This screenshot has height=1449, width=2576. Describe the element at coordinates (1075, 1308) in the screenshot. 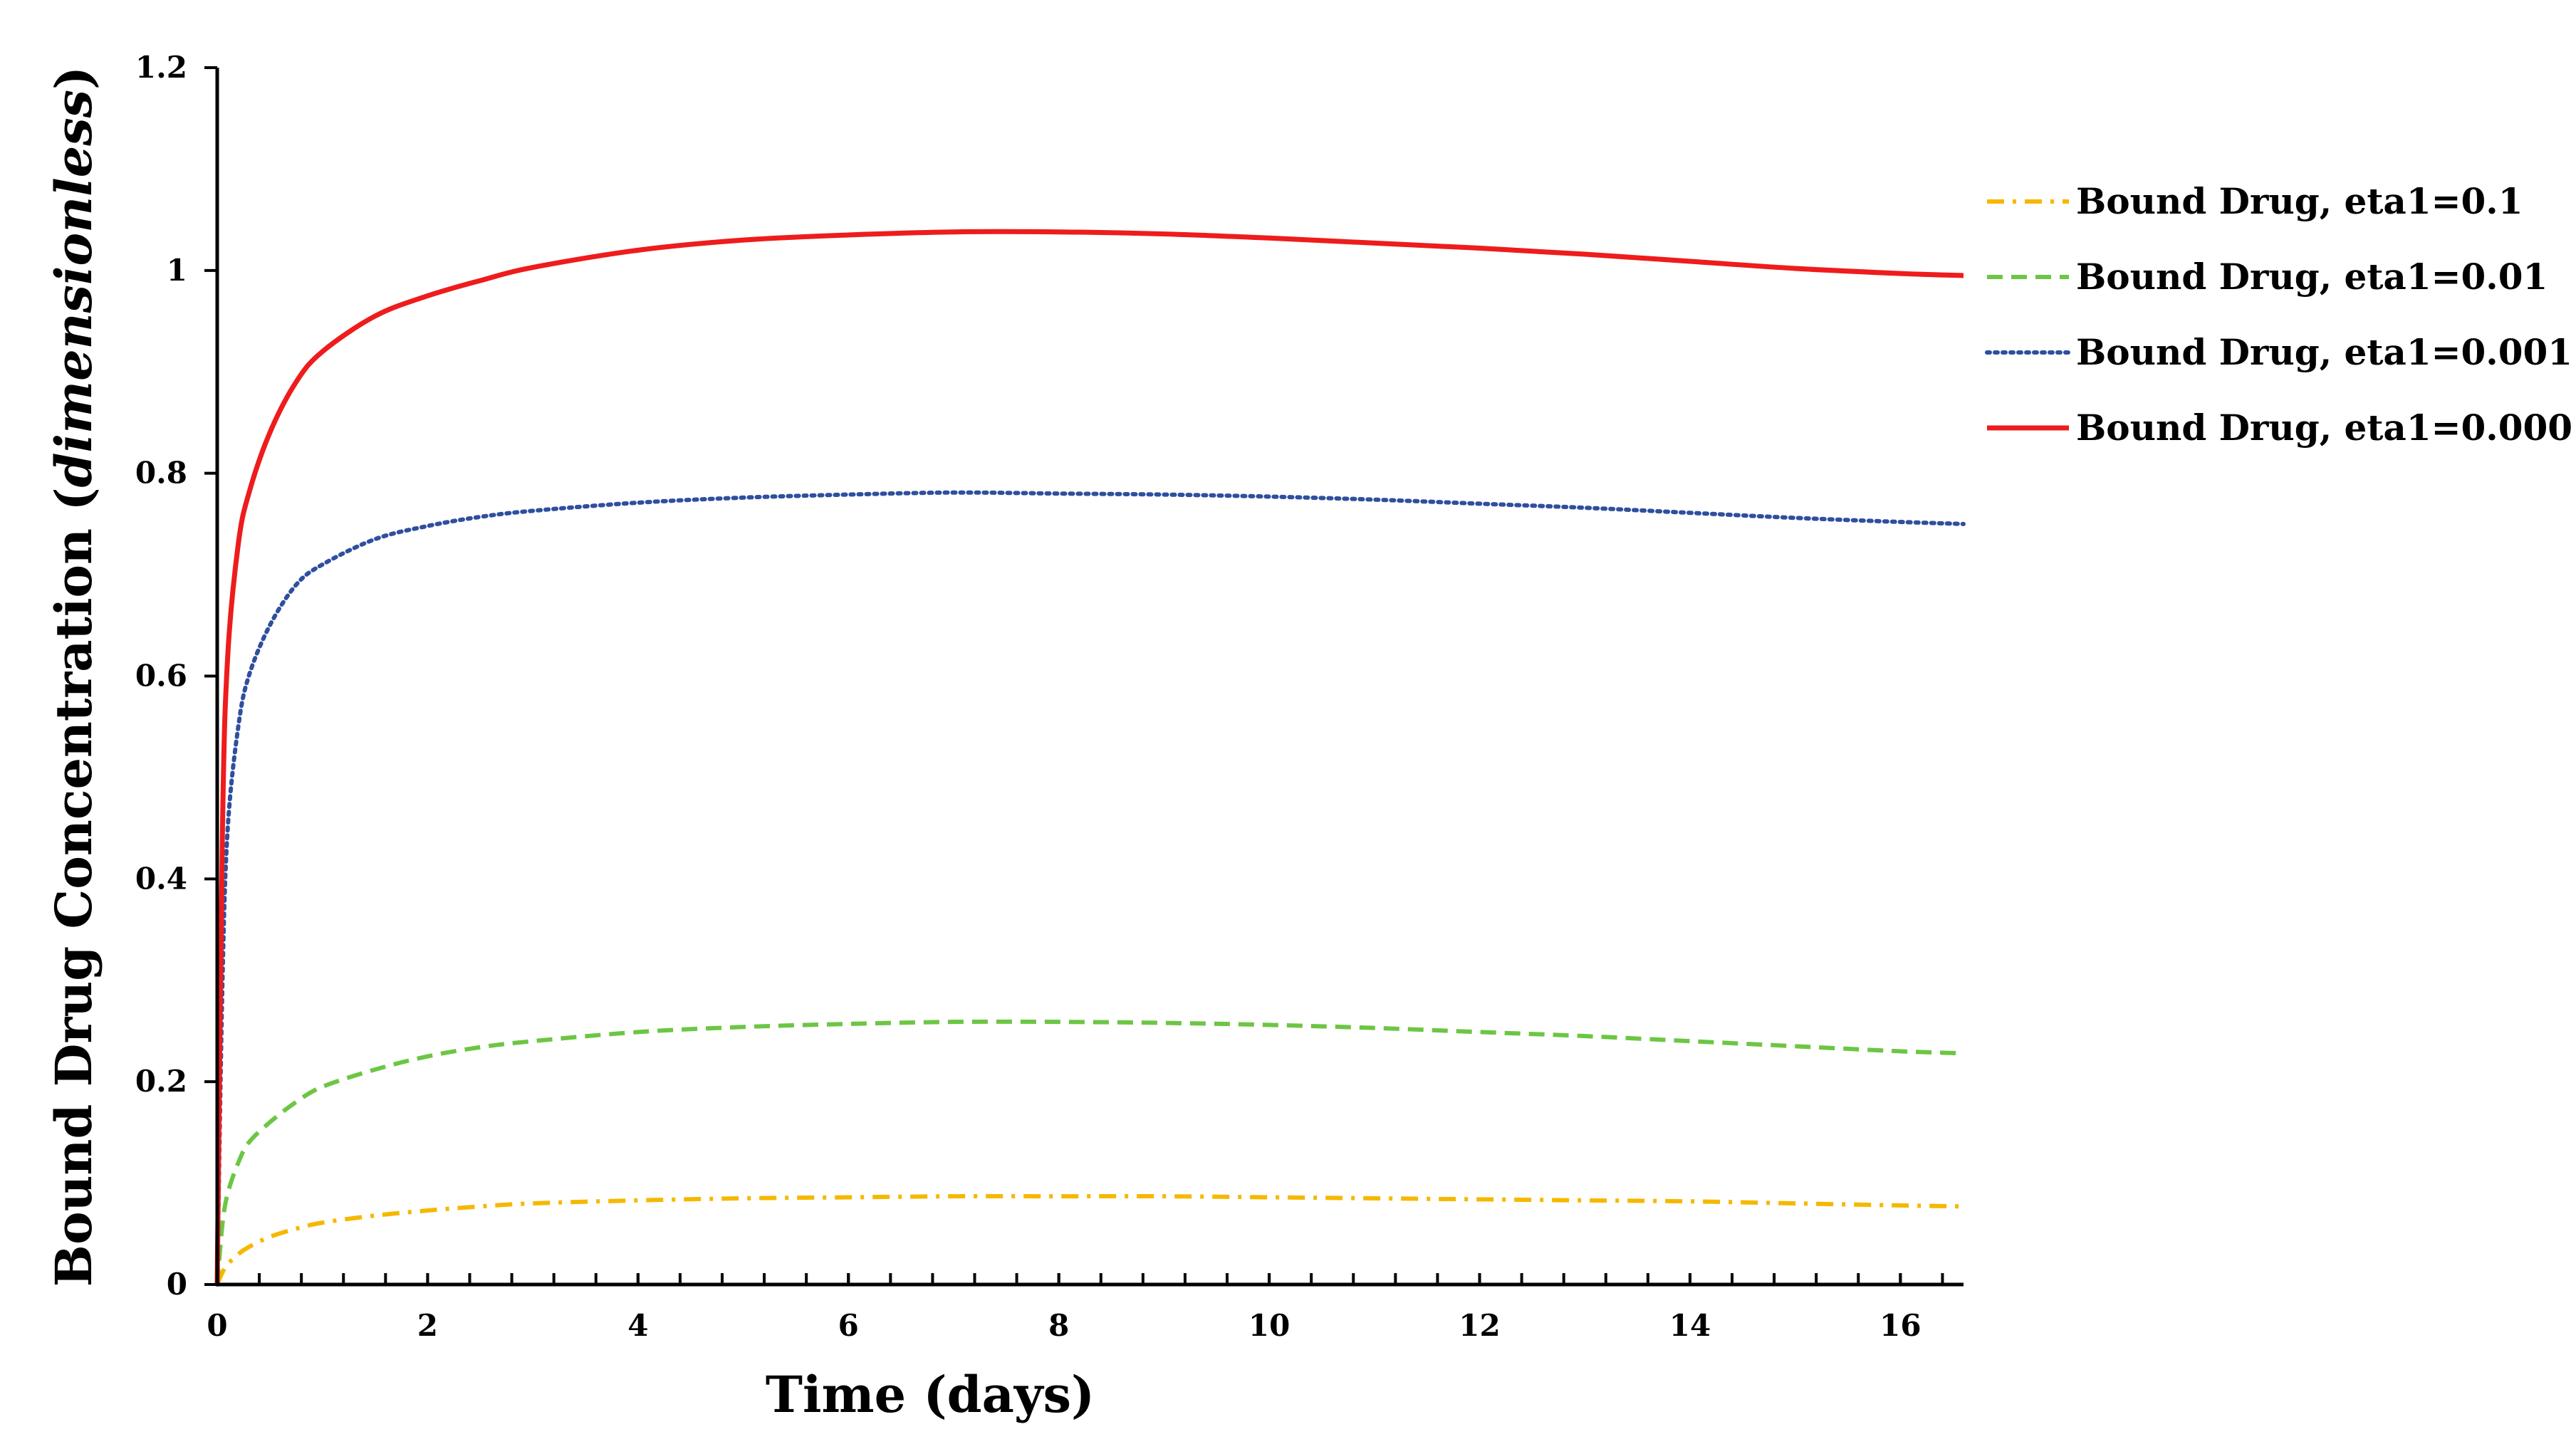

I see `x-axis-ticks: 0 2 4 6 8 10 12 14 16` at that location.